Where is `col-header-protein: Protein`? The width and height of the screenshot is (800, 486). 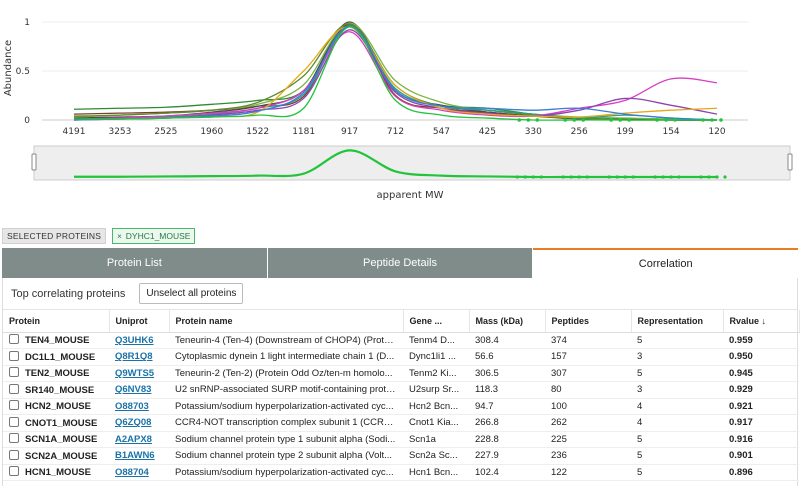
col-header-protein: Protein is located at coordinates (56, 321).